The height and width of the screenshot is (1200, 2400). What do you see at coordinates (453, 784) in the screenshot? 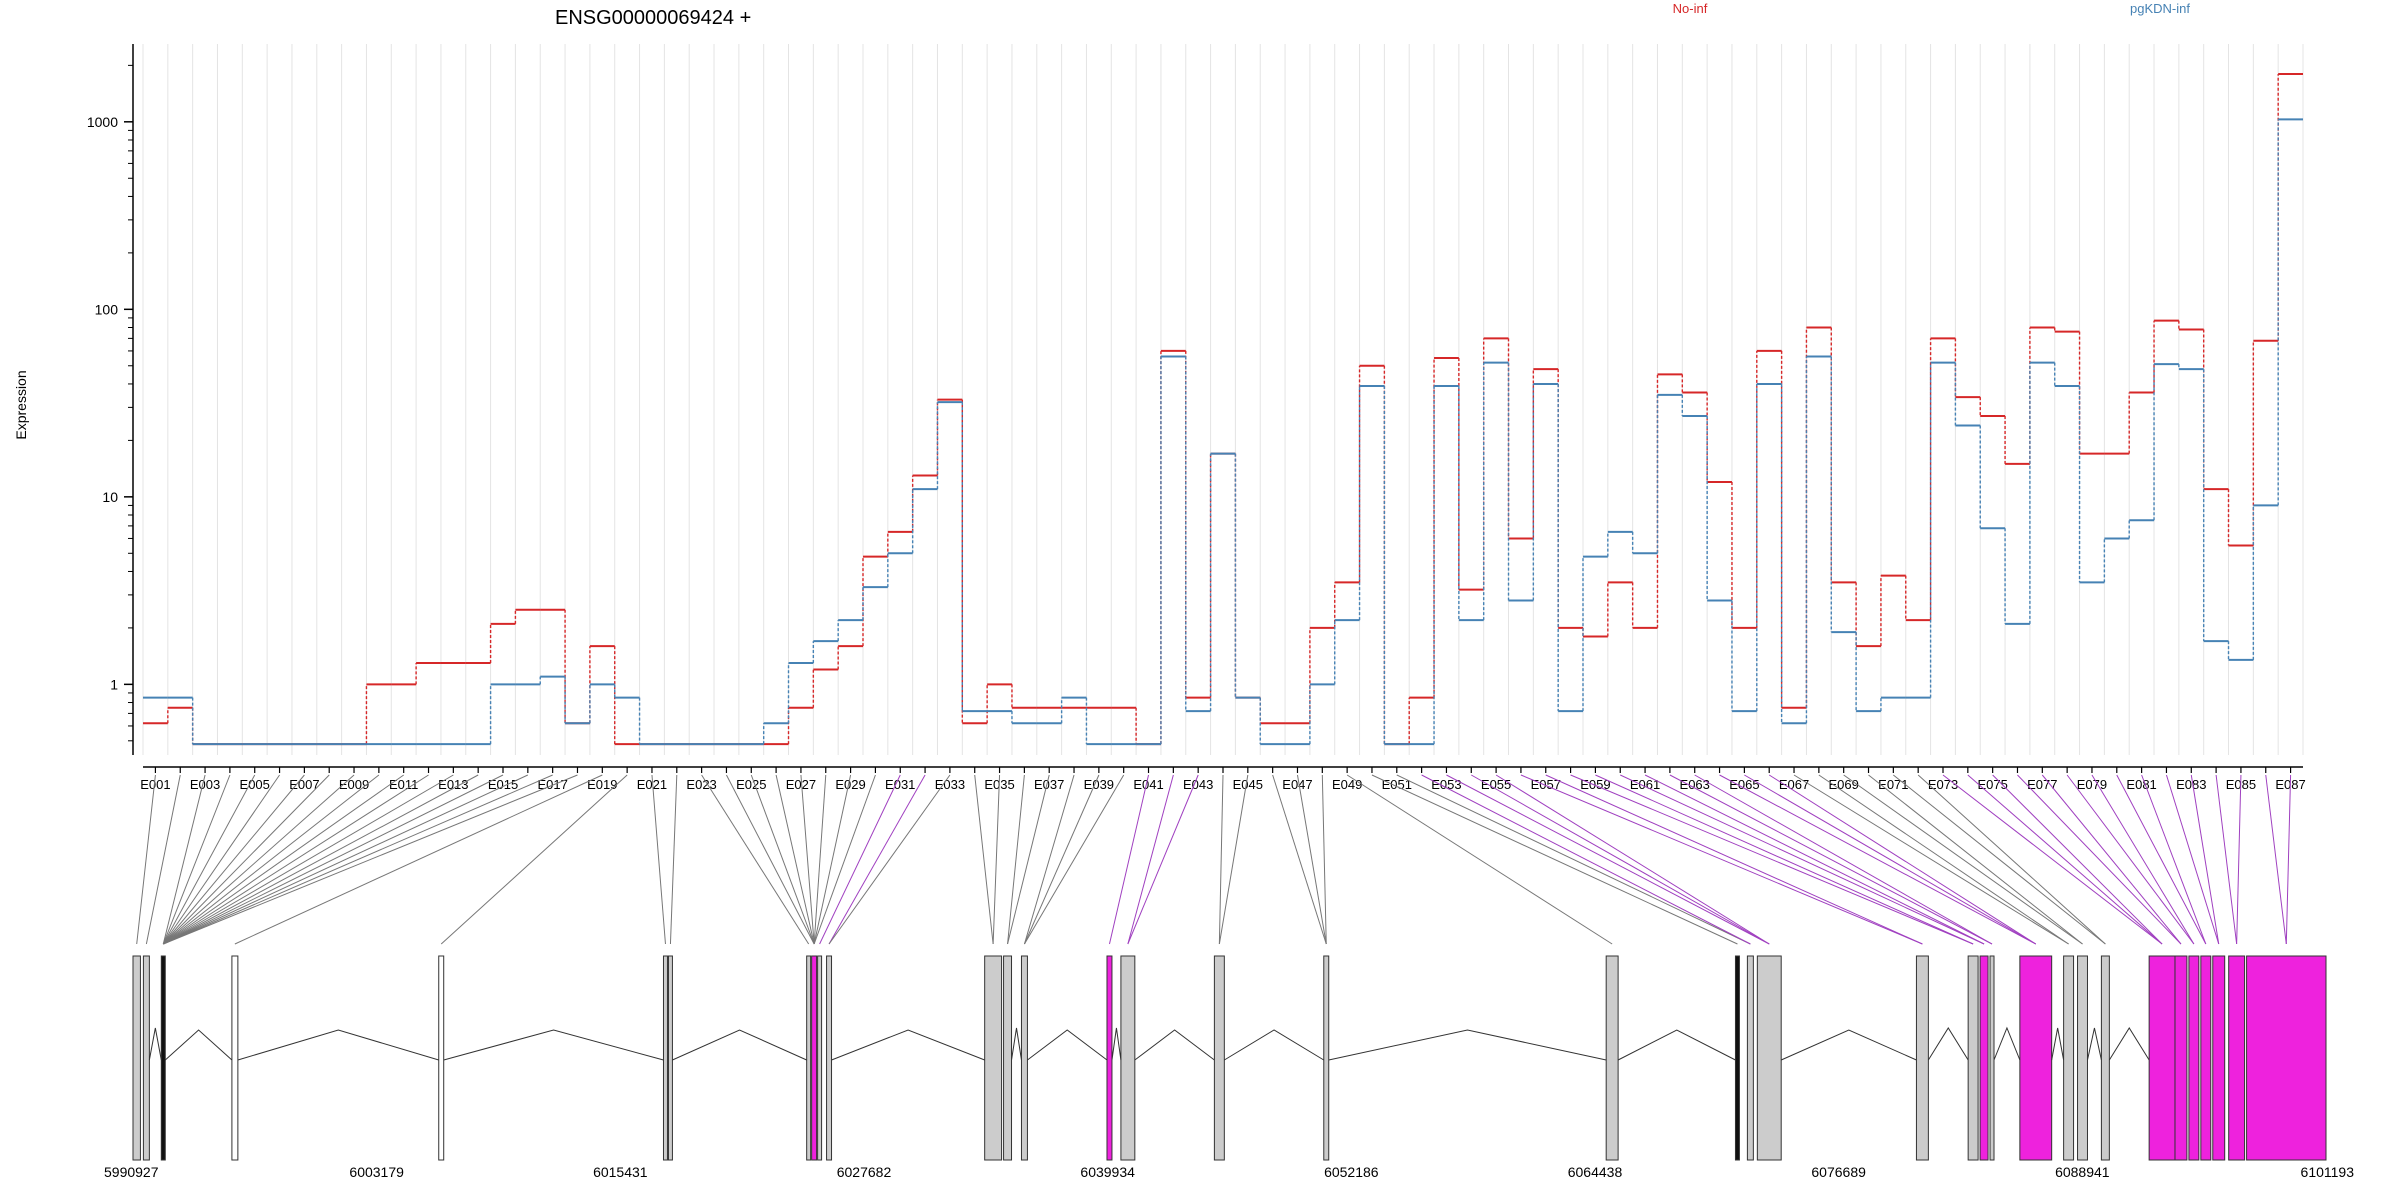
I see `x-tick-label: E013` at bounding box center [453, 784].